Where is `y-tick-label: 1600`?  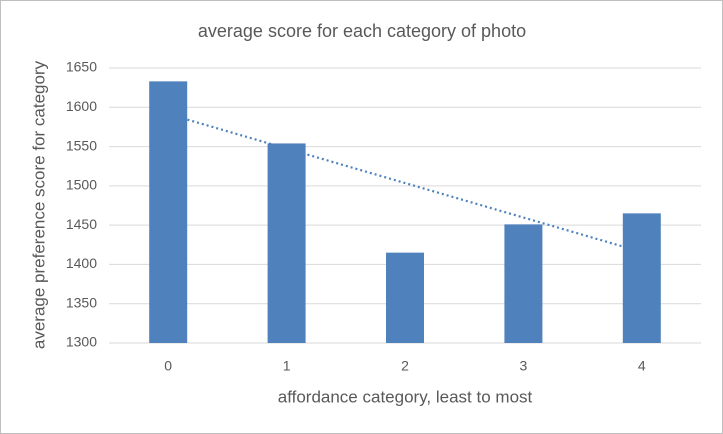
y-tick-label: 1600 is located at coordinates (81, 106).